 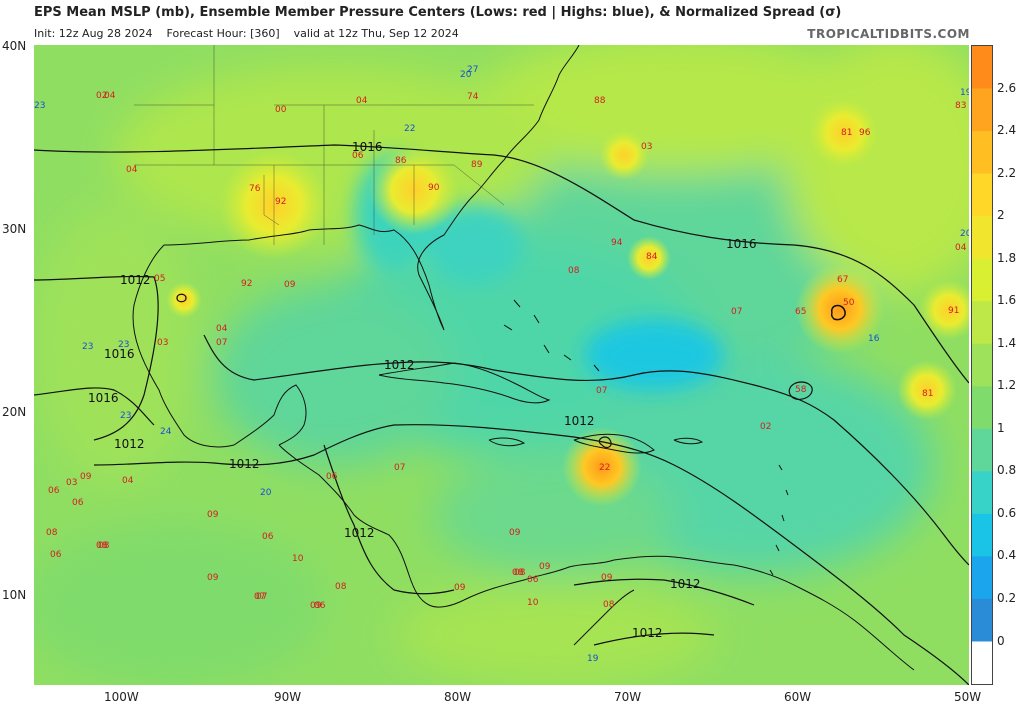 I want to click on low-center: 89, so click(x=477, y=165).